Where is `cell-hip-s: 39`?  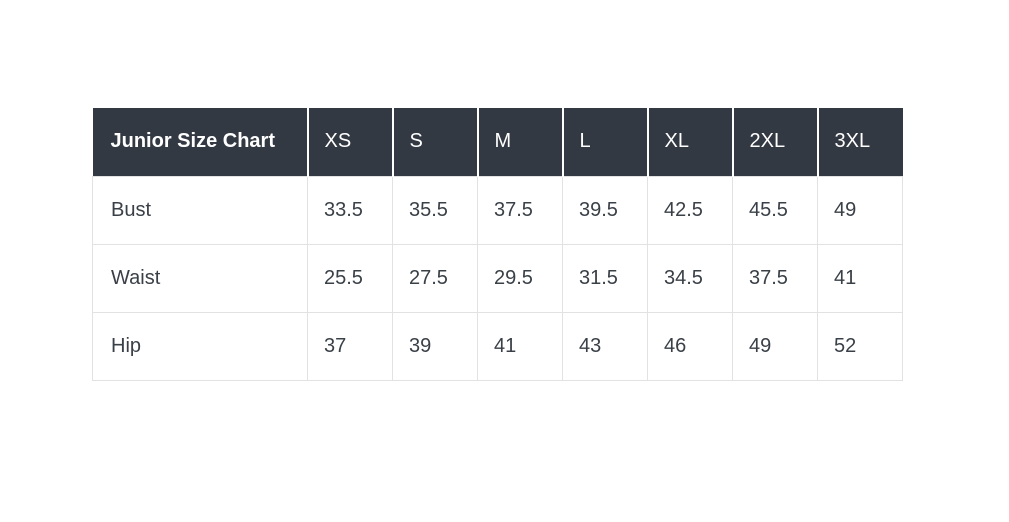 cell-hip-s: 39 is located at coordinates (435, 346).